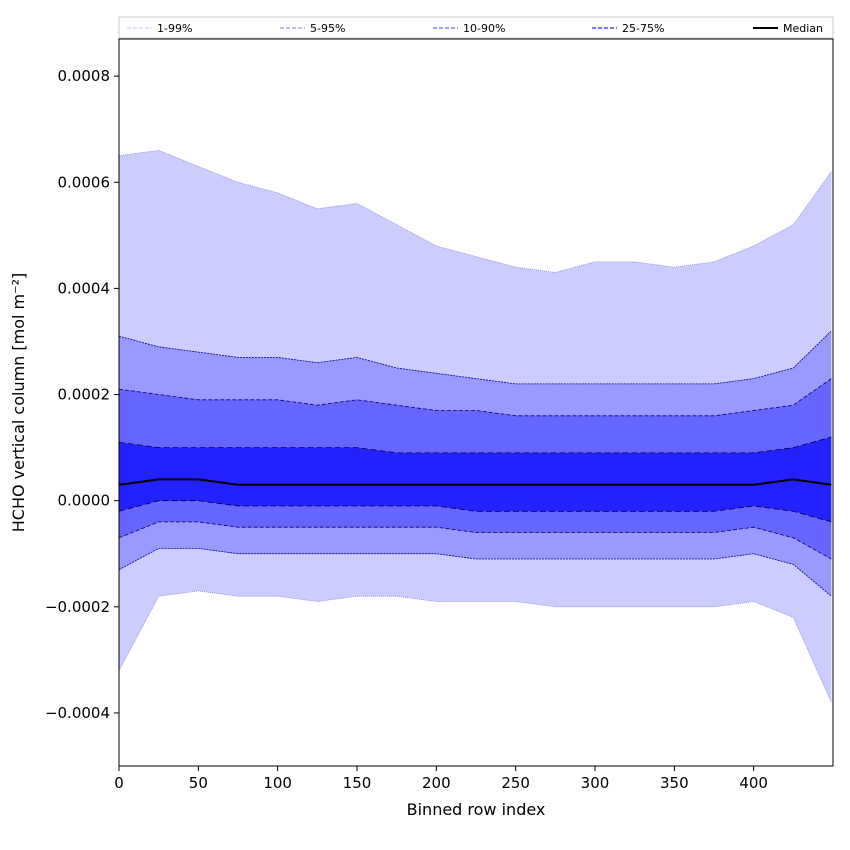 Image resolution: width=850 pixels, height=850 pixels. I want to click on y-tick-label: 0.0002, so click(84, 395).